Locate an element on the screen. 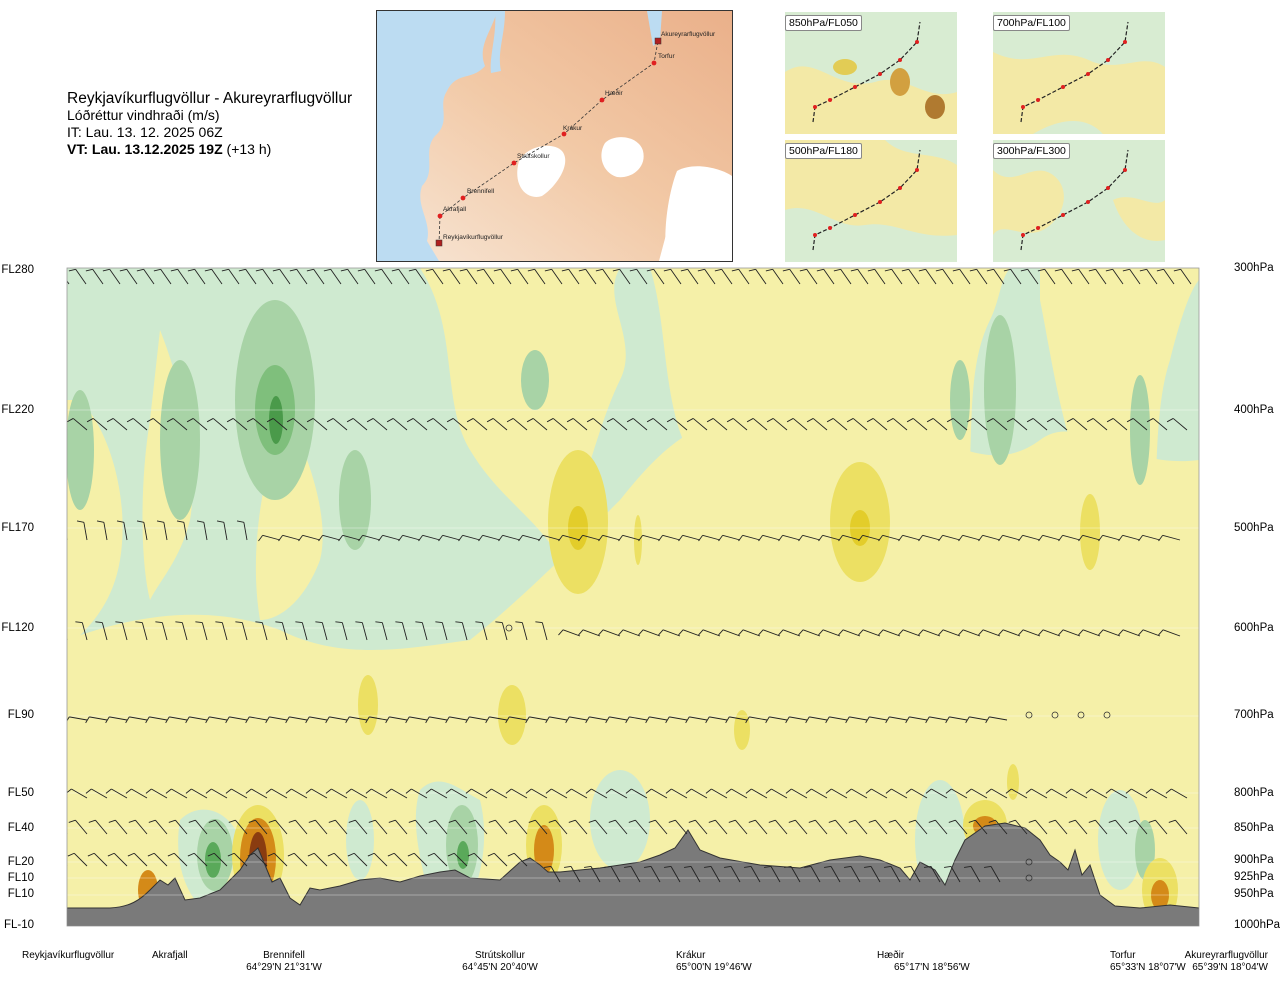 The height and width of the screenshot is (981, 1280). level-label-right: 400hPa is located at coordinates (1254, 410).